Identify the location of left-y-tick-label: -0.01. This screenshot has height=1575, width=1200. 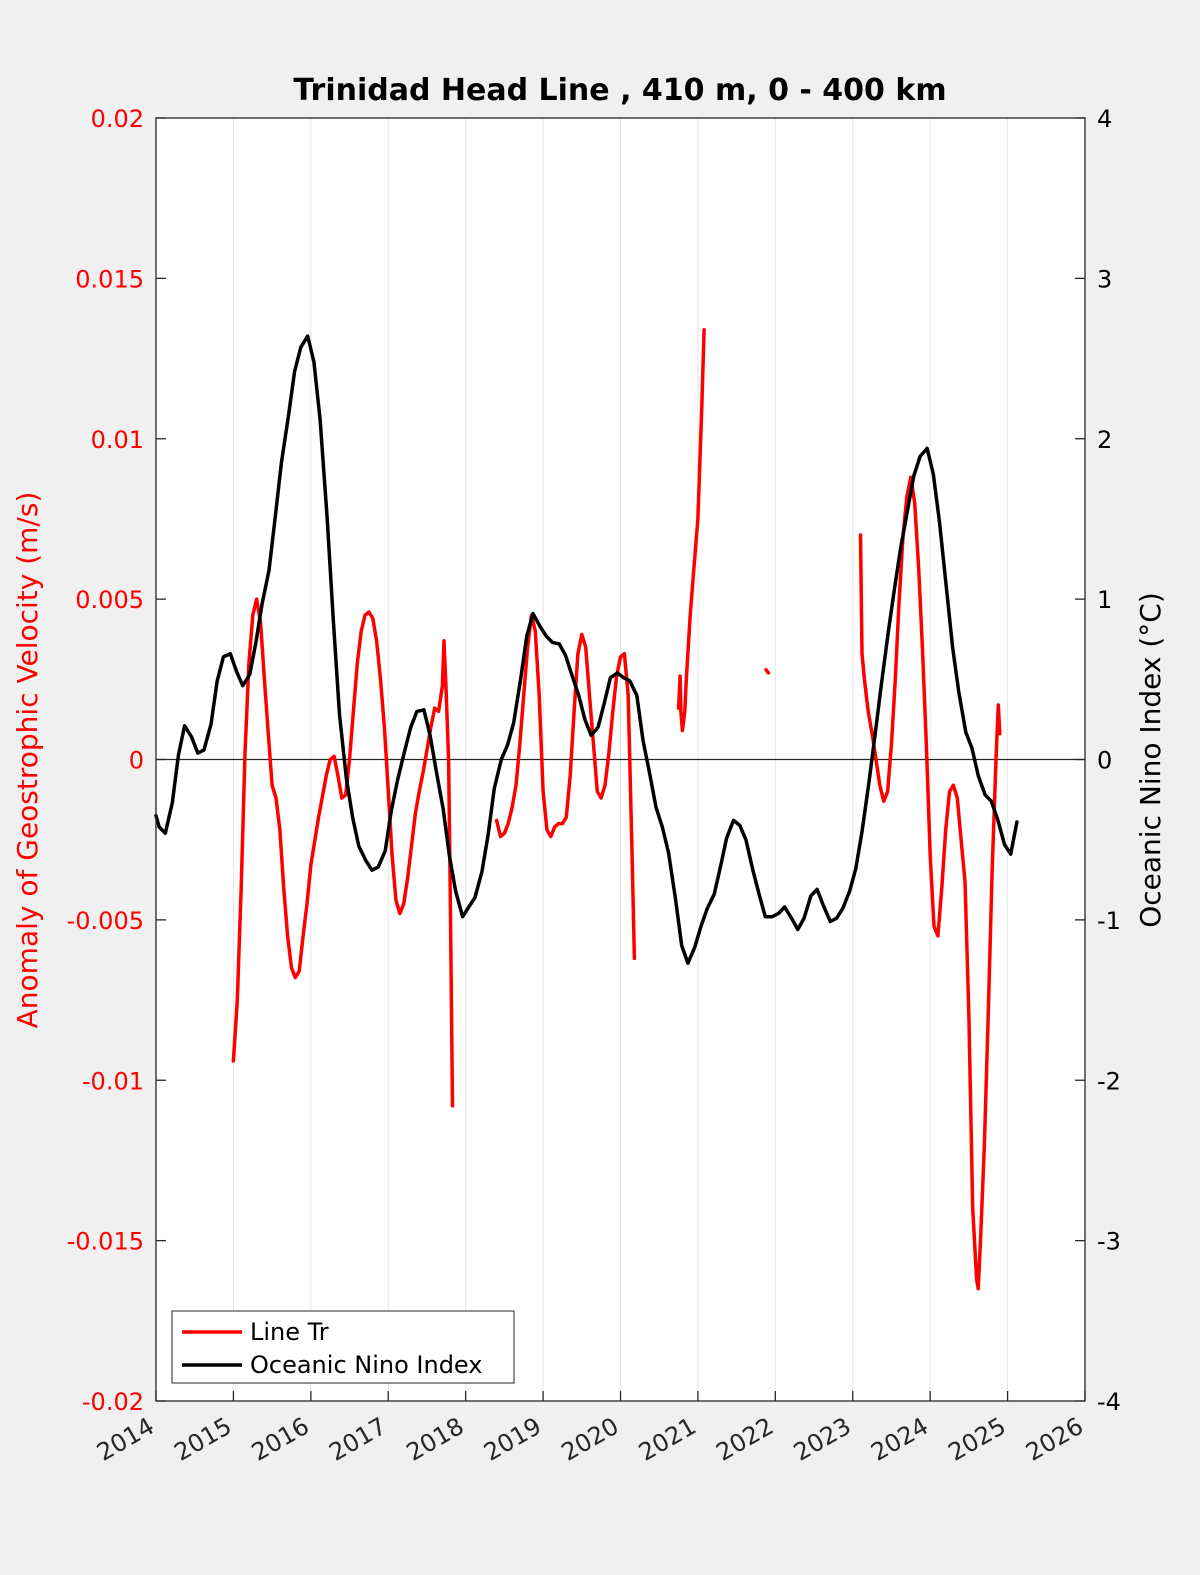
(113, 1081).